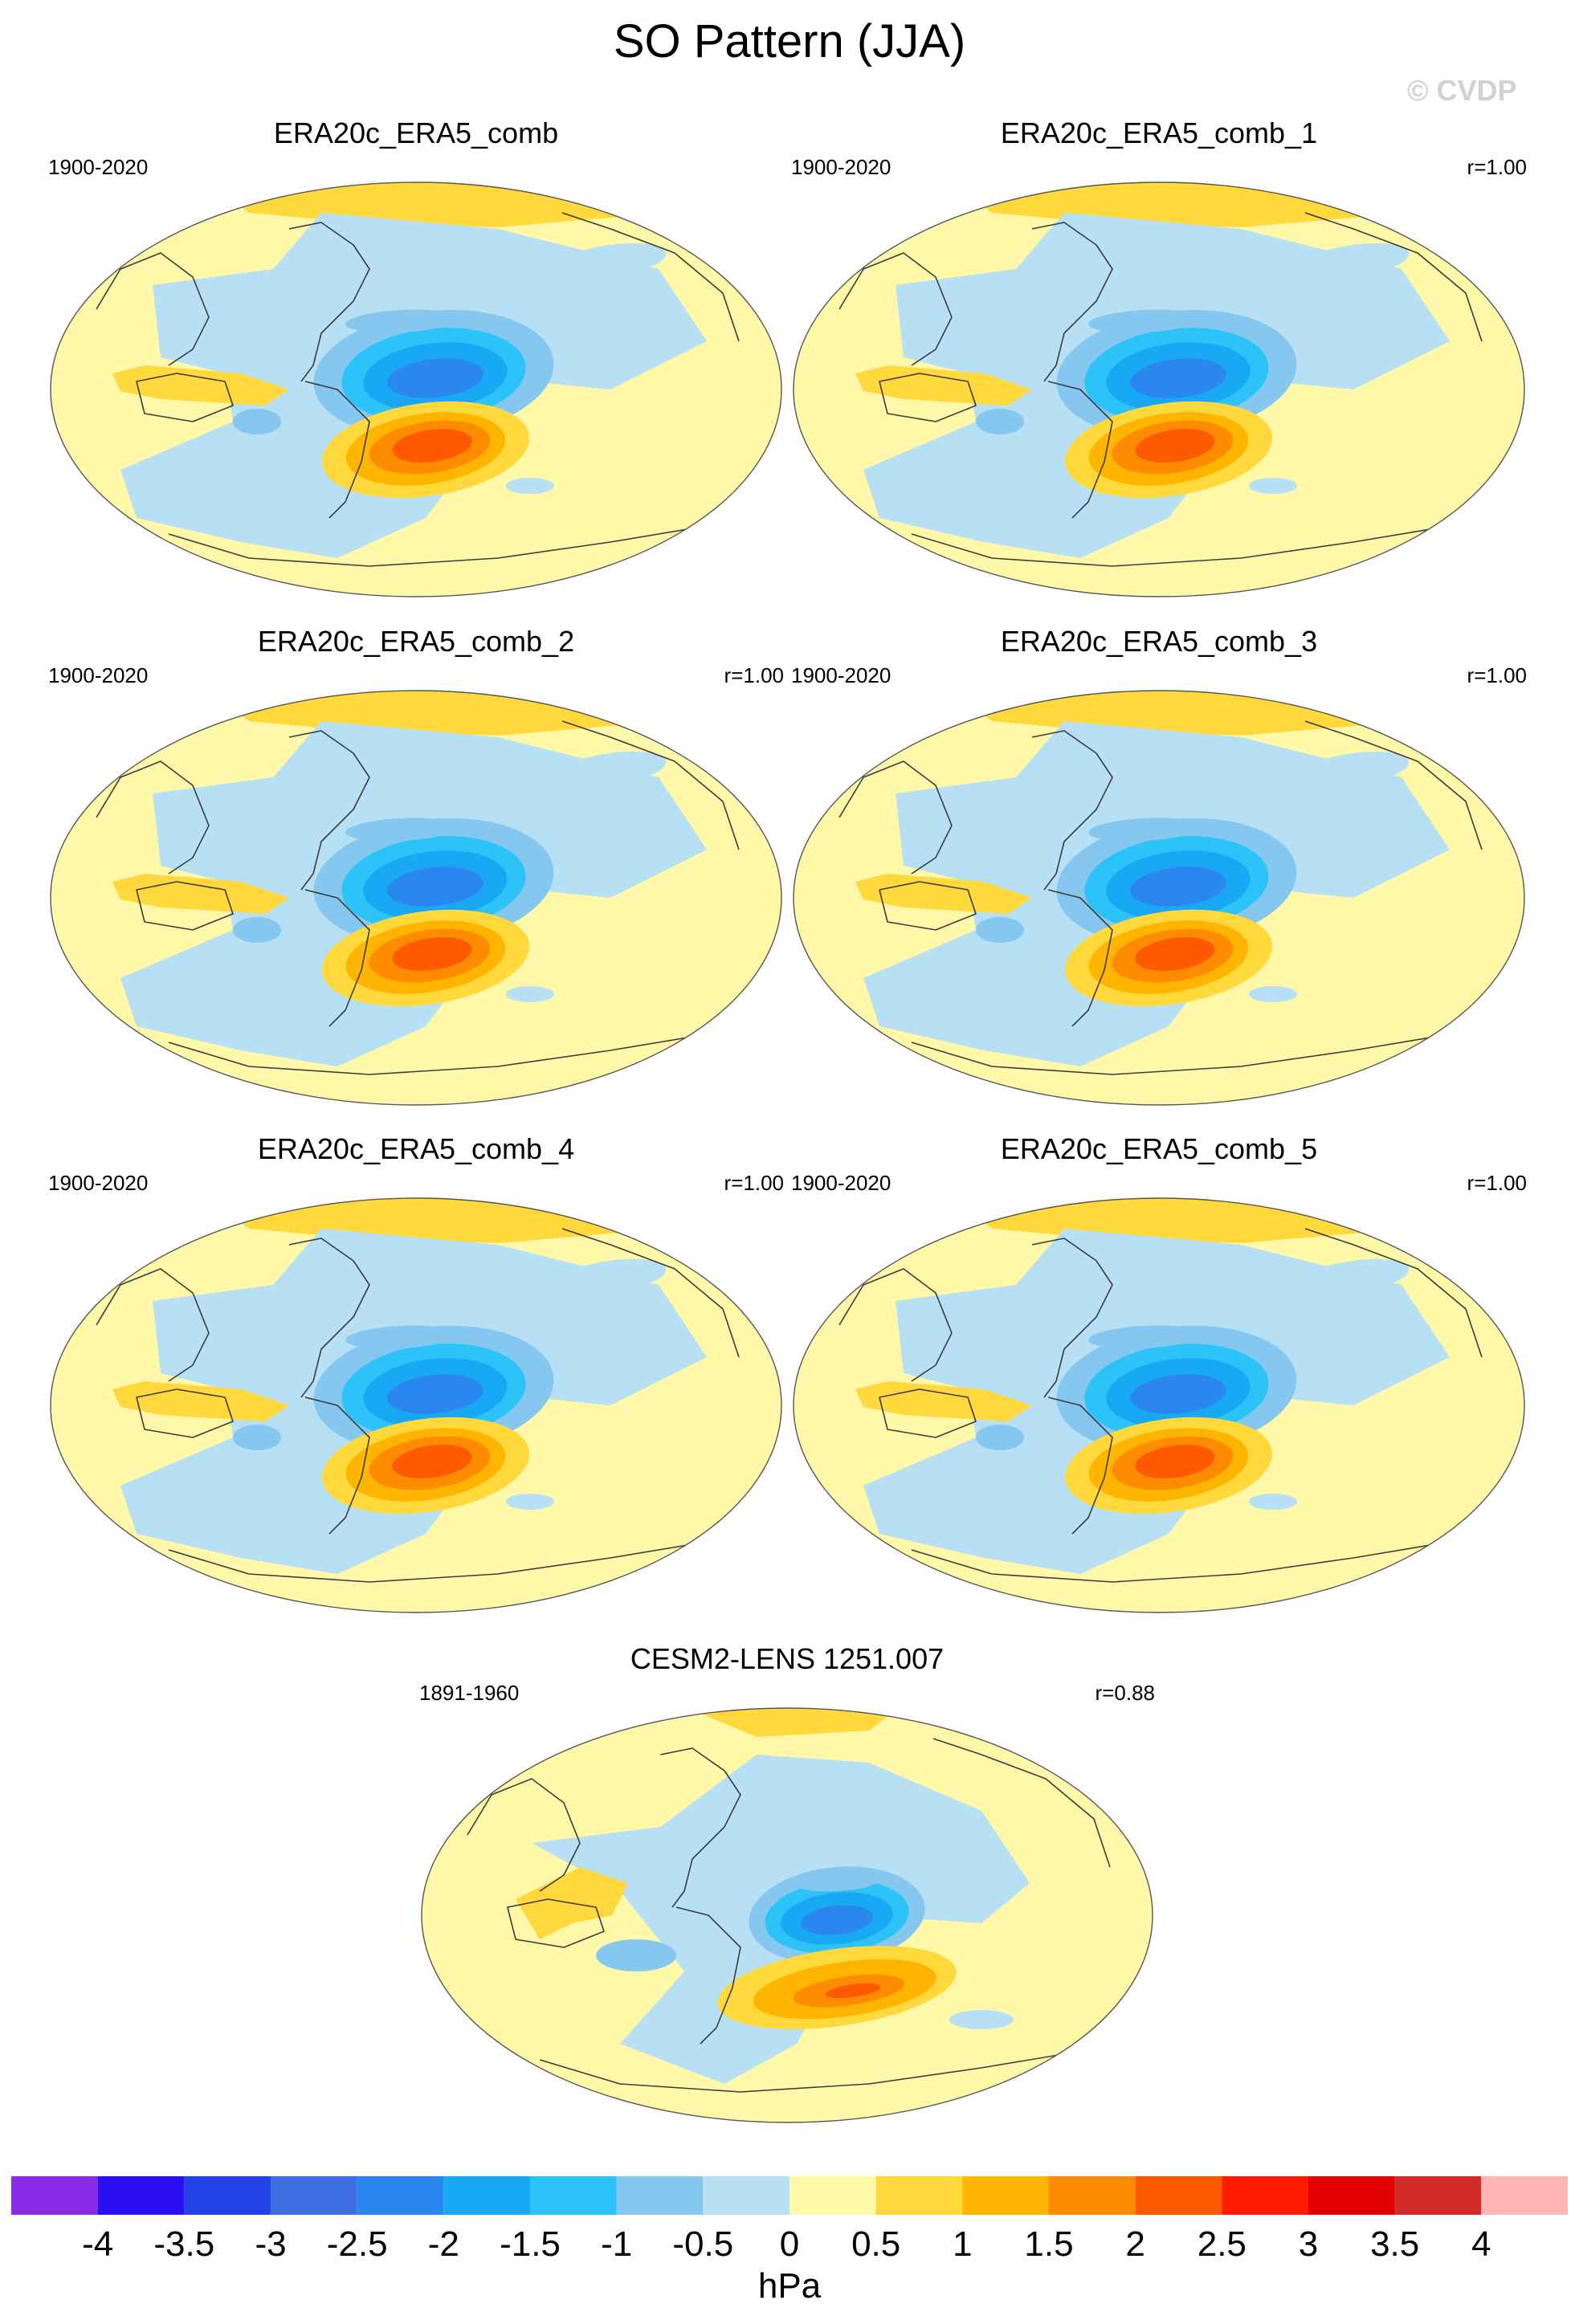 The width and height of the screenshot is (1579, 2324). I want to click on colorbar, so click(789, 2195).